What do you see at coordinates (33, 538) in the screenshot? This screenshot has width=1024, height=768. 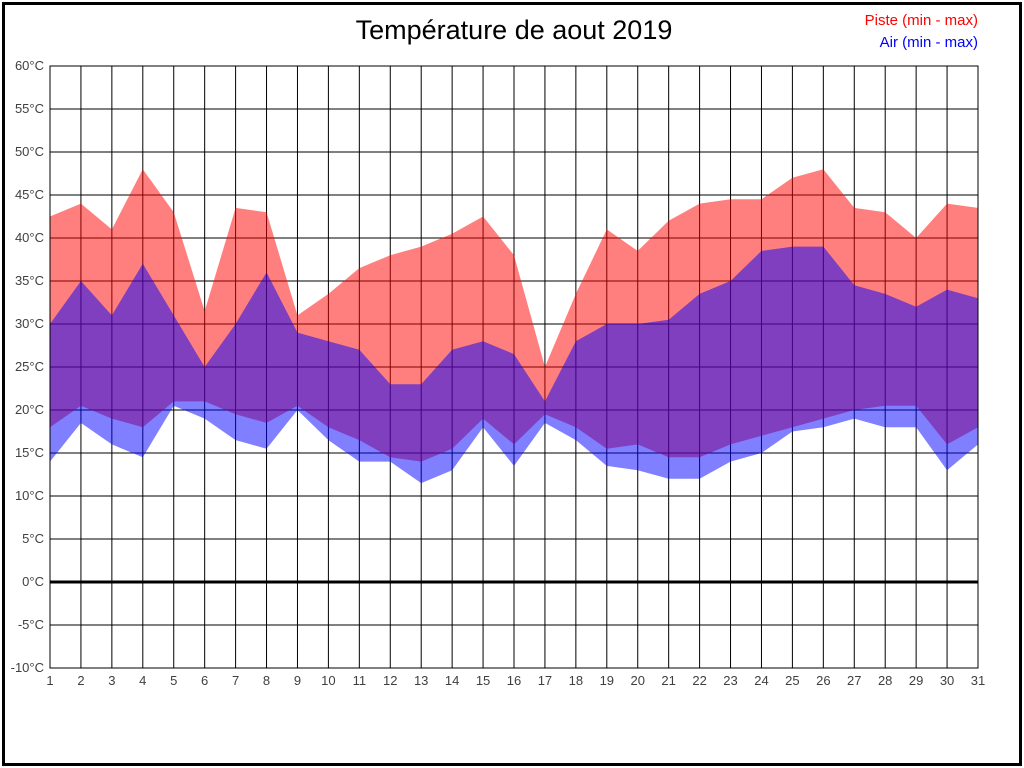 I see `y-axis-tick-label: 5°C` at bounding box center [33, 538].